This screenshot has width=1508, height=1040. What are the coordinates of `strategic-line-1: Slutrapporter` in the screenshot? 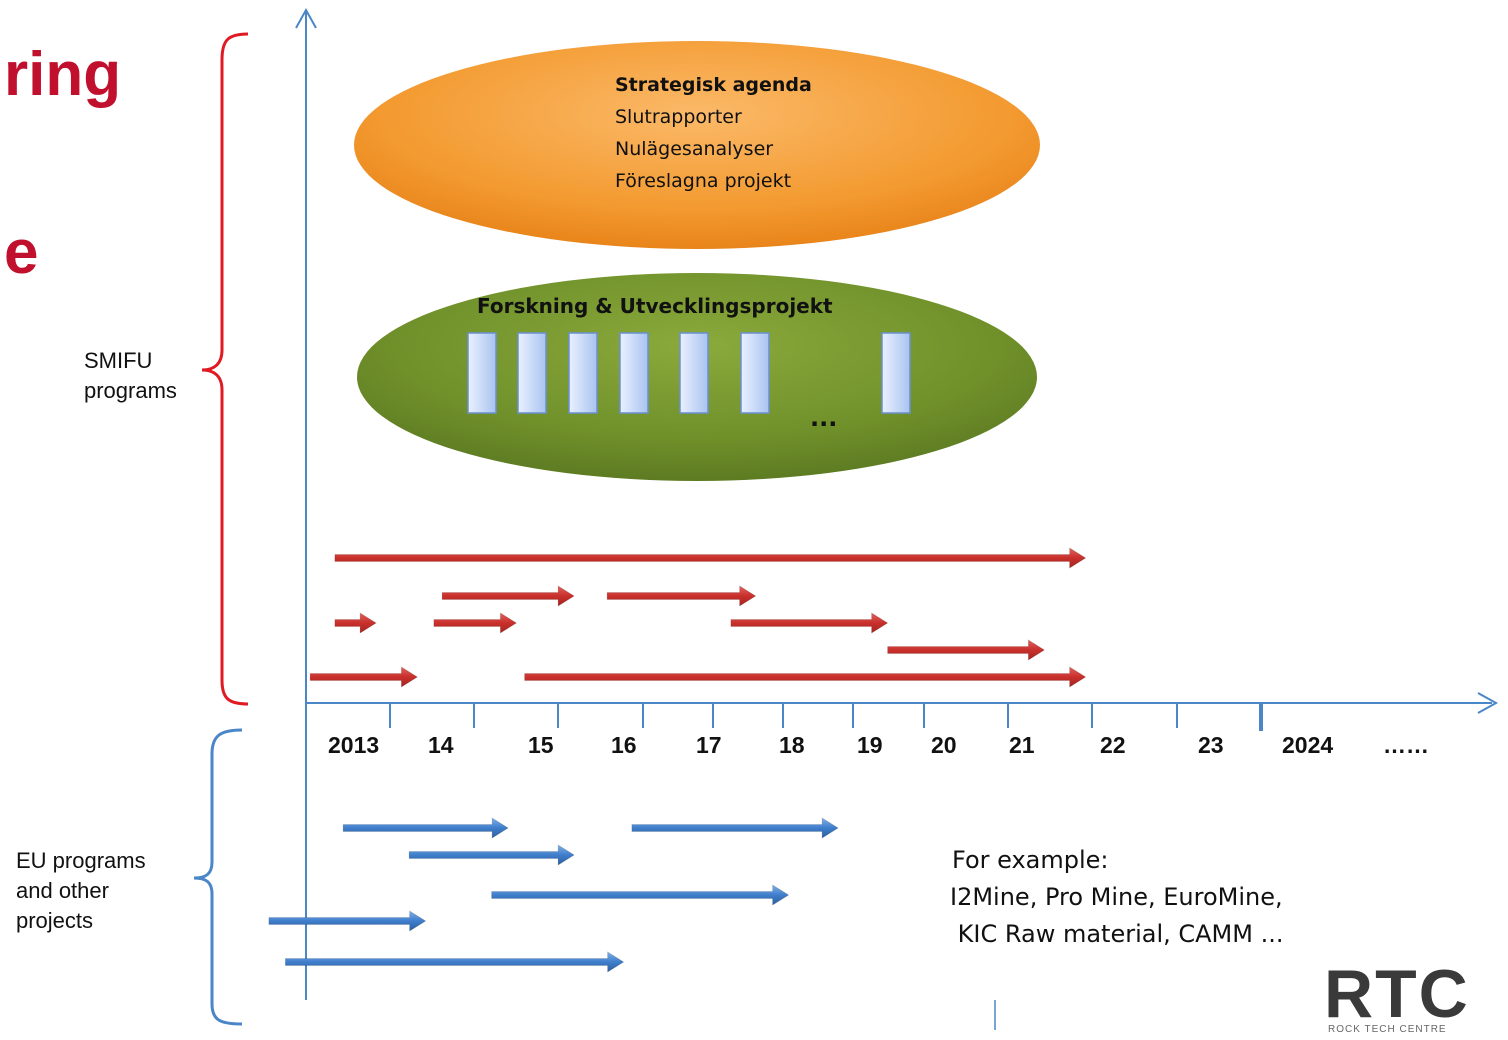 It's located at (678, 117).